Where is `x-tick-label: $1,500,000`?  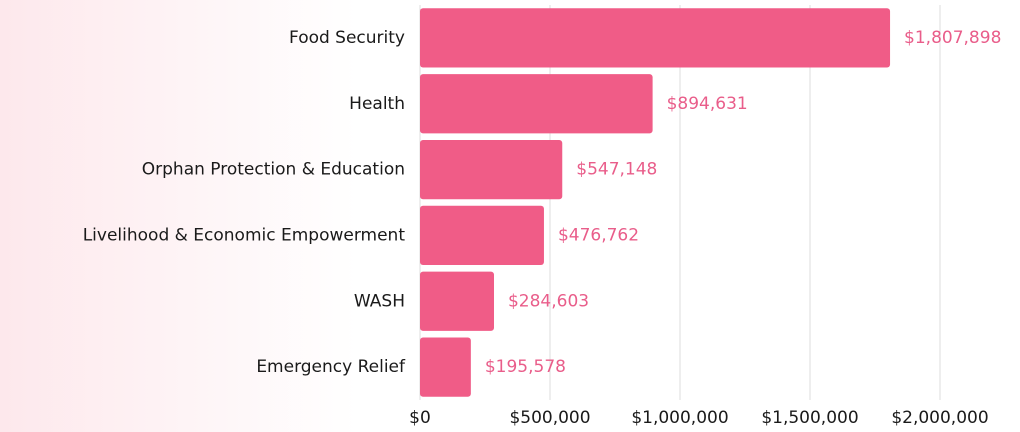 x-tick-label: $1,500,000 is located at coordinates (809, 418).